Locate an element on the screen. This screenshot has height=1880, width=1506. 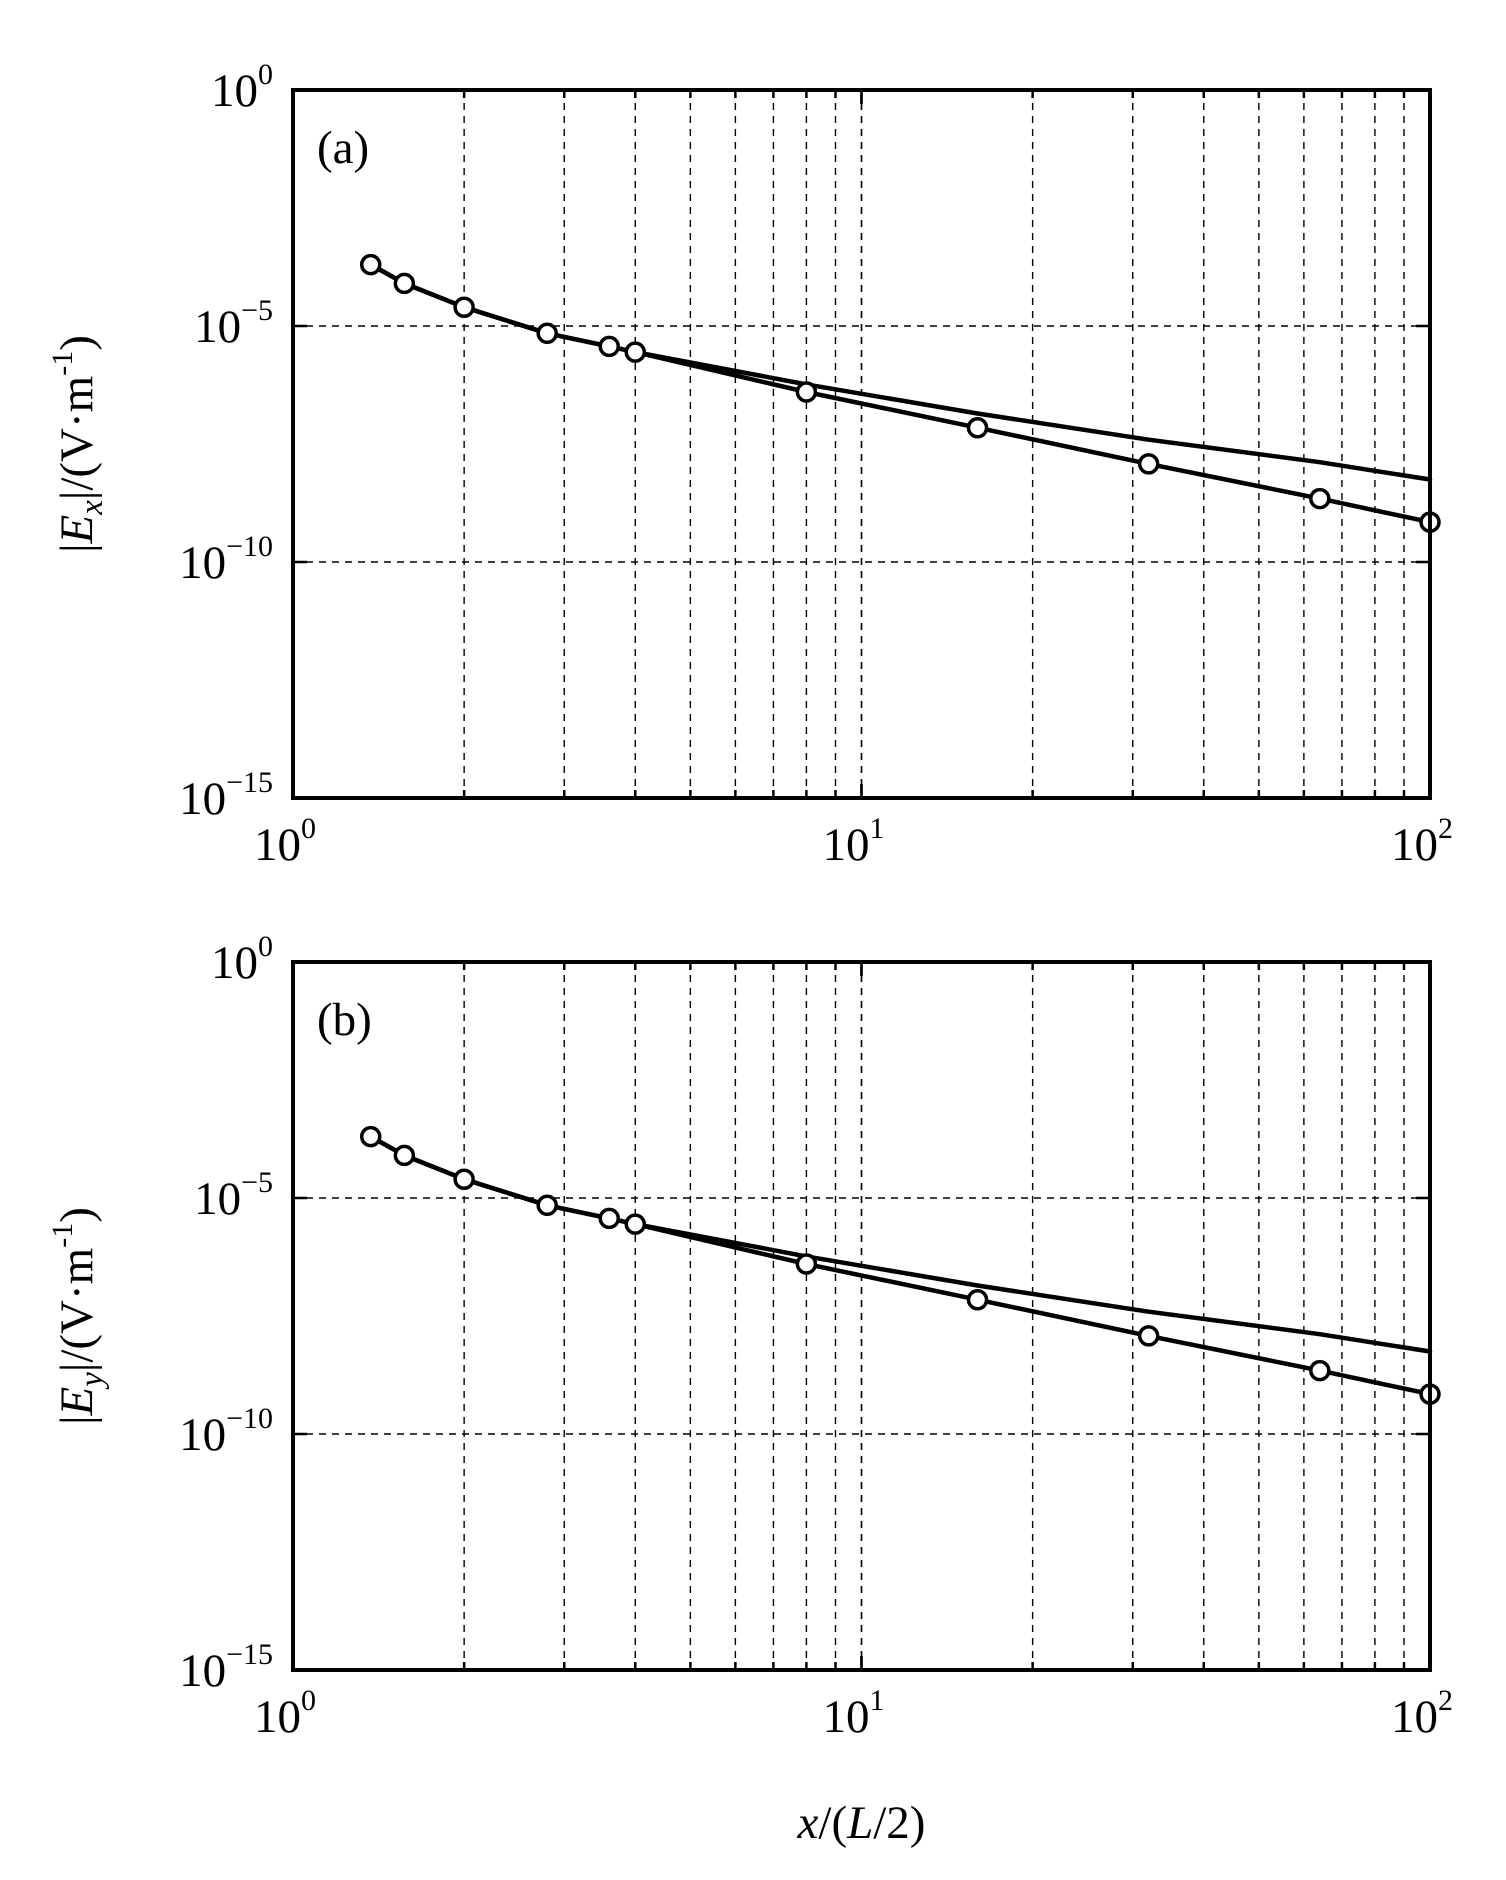
panel-b-series-1-line is located at coordinates (900, 1265).